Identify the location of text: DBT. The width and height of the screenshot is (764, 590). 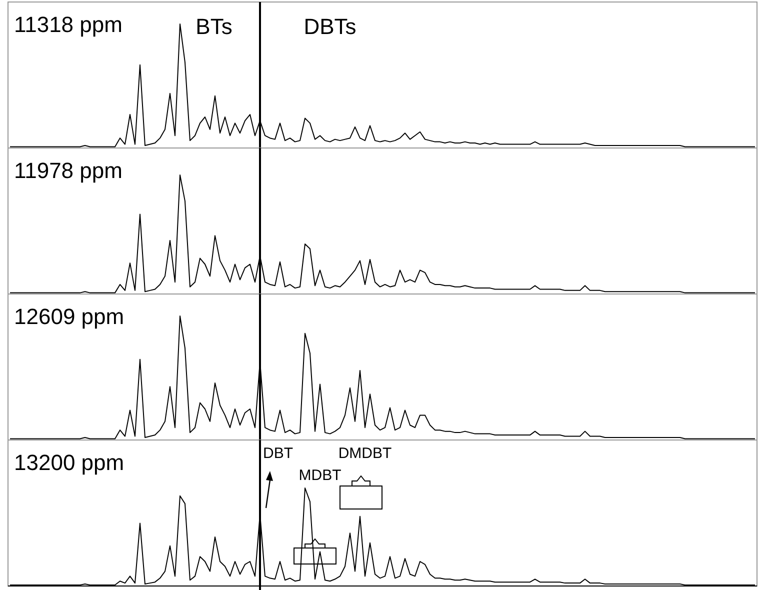
(278, 453).